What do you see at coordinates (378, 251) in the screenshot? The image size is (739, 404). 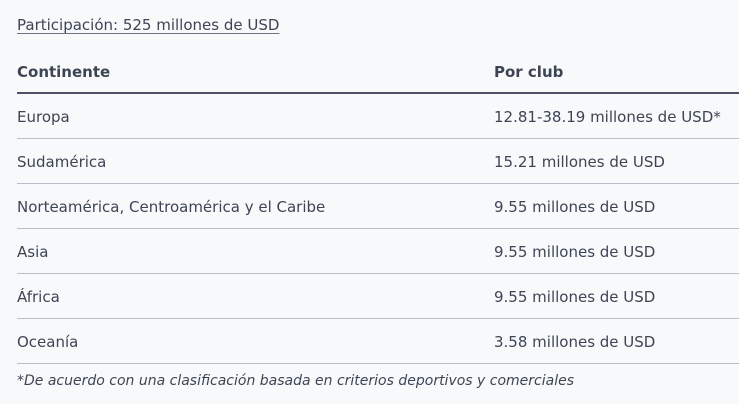 I see `table-row: Asia 9.55 millones de USD` at bounding box center [378, 251].